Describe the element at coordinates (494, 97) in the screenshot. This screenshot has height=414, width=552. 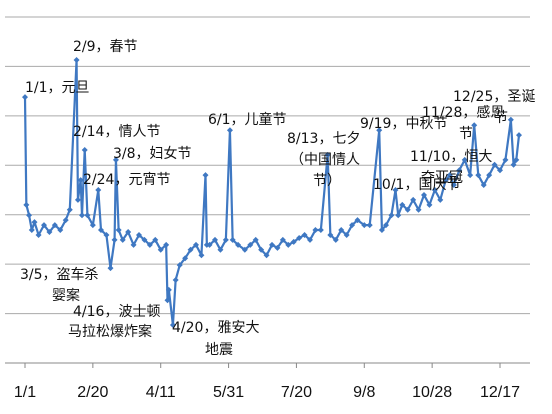
I see `annotation: 12/25，圣诞` at that location.